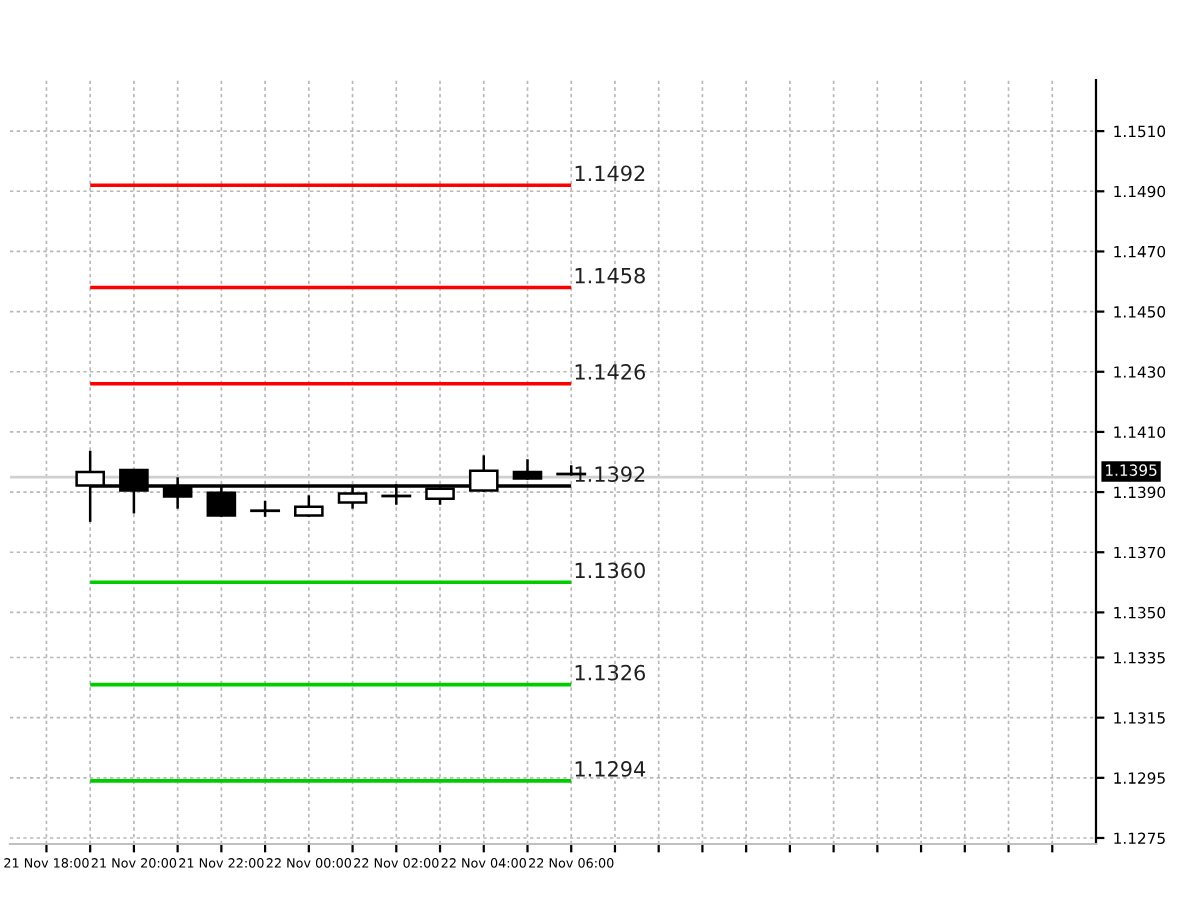  Describe the element at coordinates (610, 372) in the screenshot. I see `ref-line-label: 1.1426` at that location.